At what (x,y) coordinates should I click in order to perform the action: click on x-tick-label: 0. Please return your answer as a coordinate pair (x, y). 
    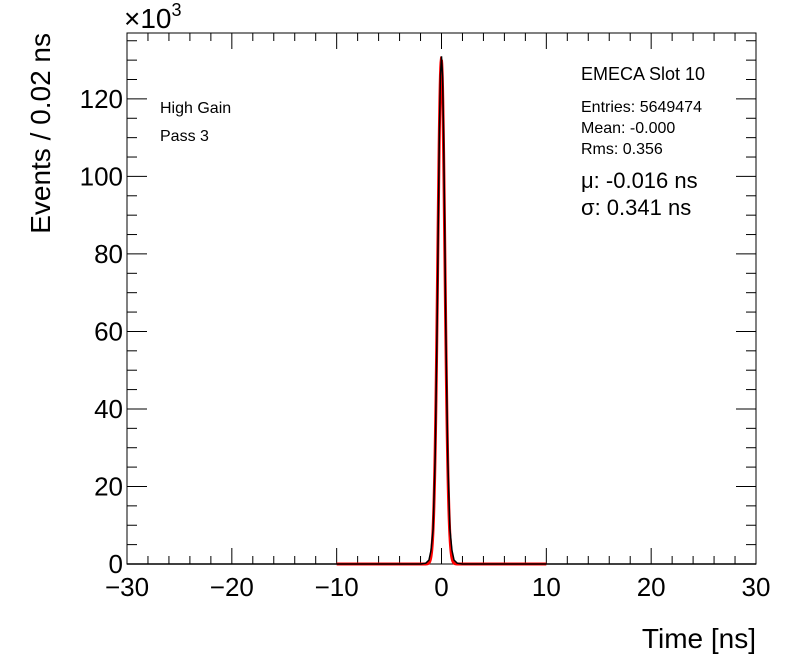
    Looking at the image, I should click on (441, 587).